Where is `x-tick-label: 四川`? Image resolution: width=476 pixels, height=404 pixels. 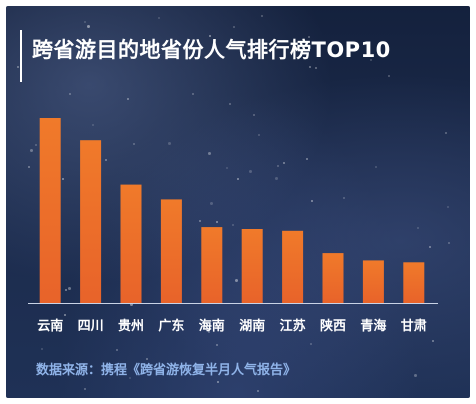 x-tick-label: 四川 is located at coordinates (91, 326).